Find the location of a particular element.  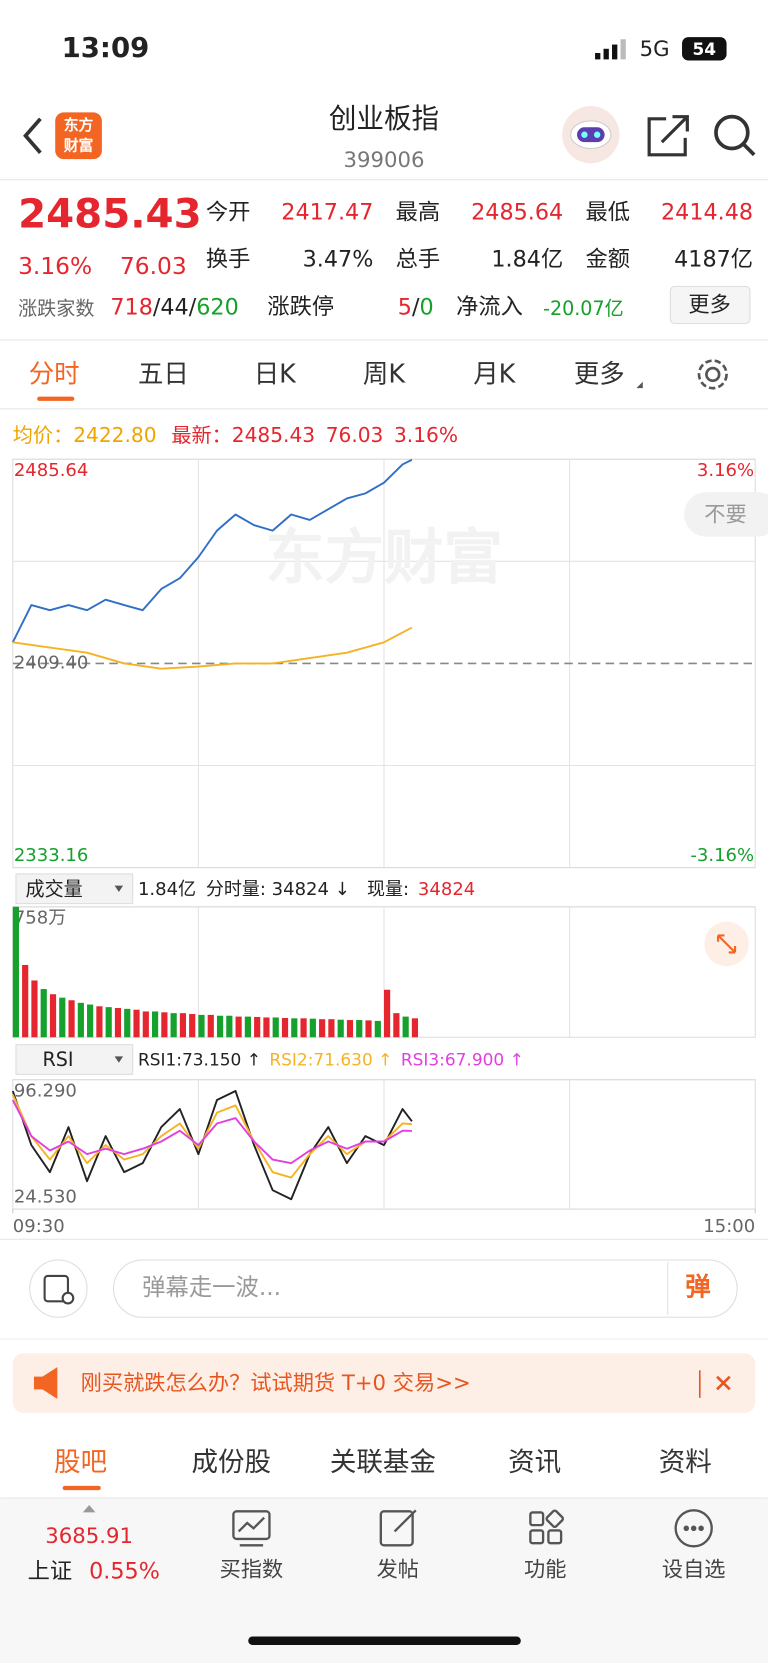

legend-entry: RSI1:73.150 ↑ is located at coordinates (199, 1060).